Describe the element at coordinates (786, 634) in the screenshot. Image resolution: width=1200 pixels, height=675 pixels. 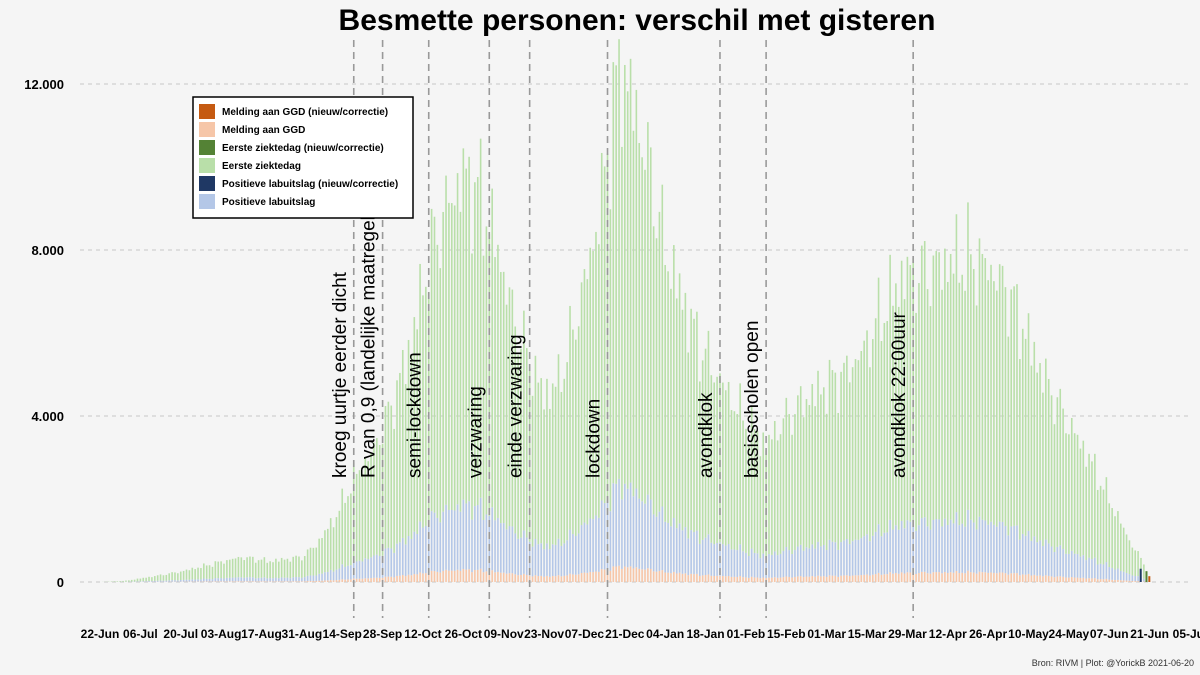
I see `x-tick-label-17: 15-Feb` at that location.